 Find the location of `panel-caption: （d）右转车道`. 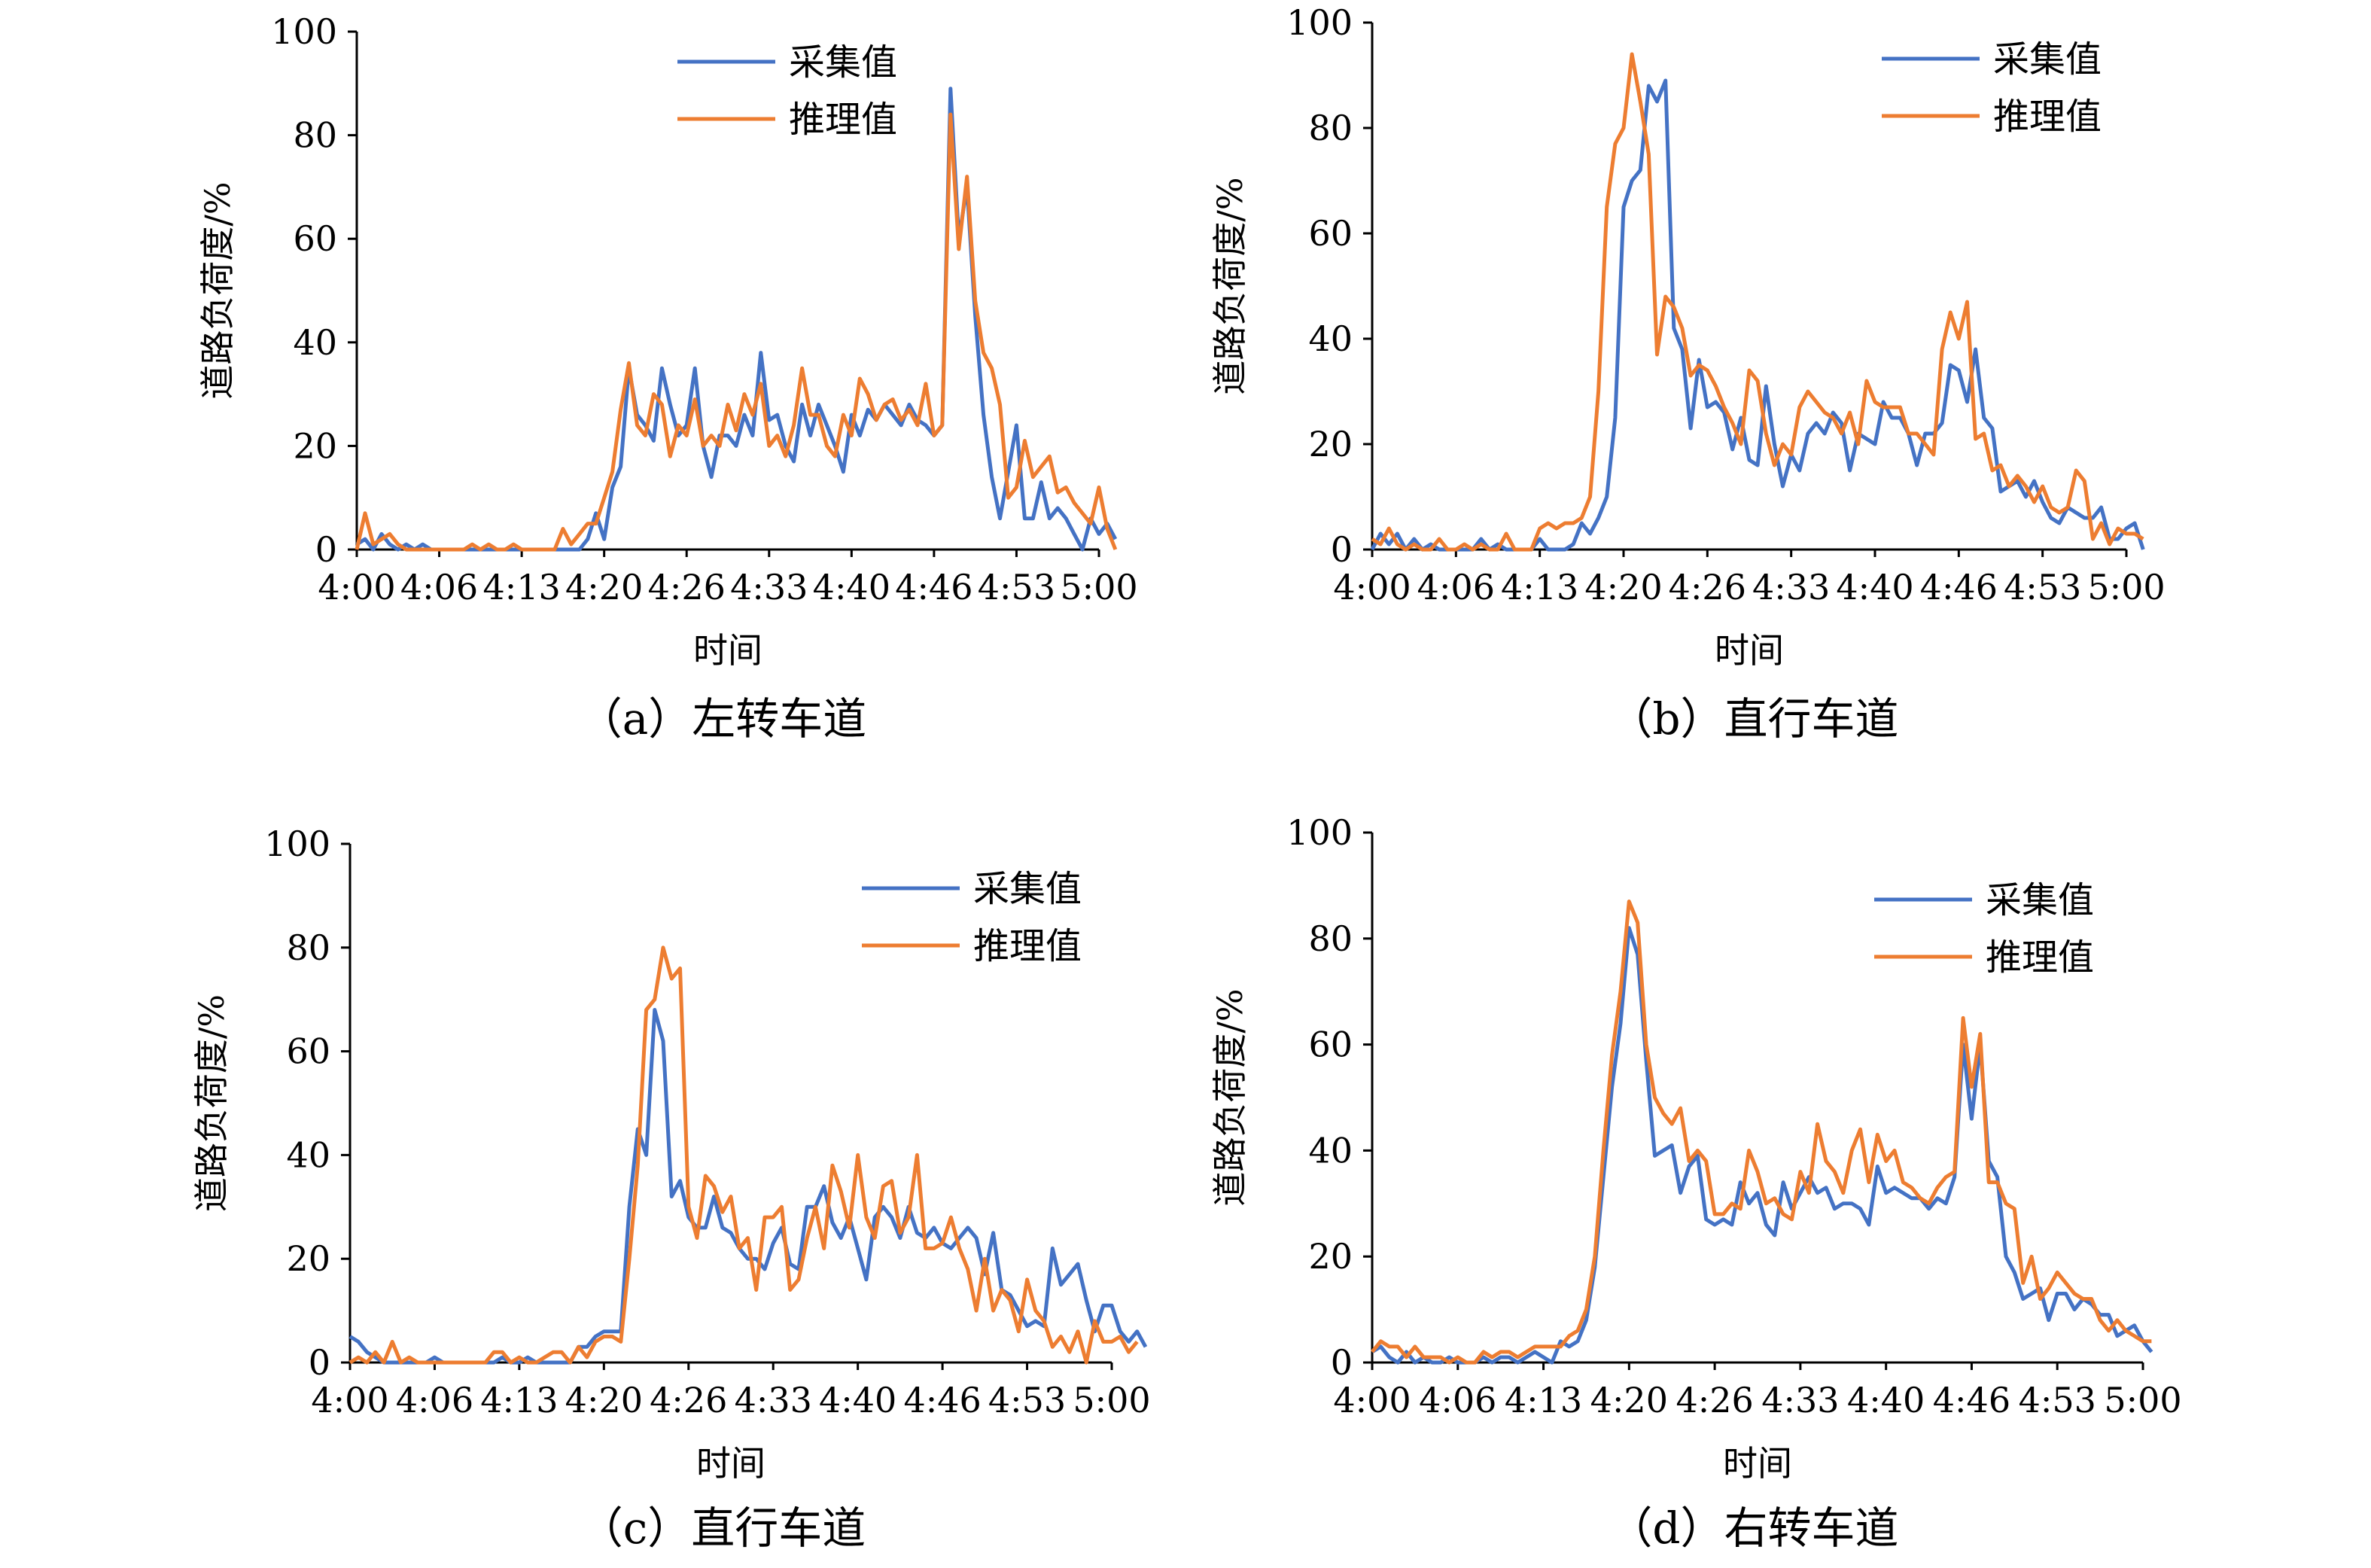

panel-caption: （d）右转车道 is located at coordinates (1753, 1528).